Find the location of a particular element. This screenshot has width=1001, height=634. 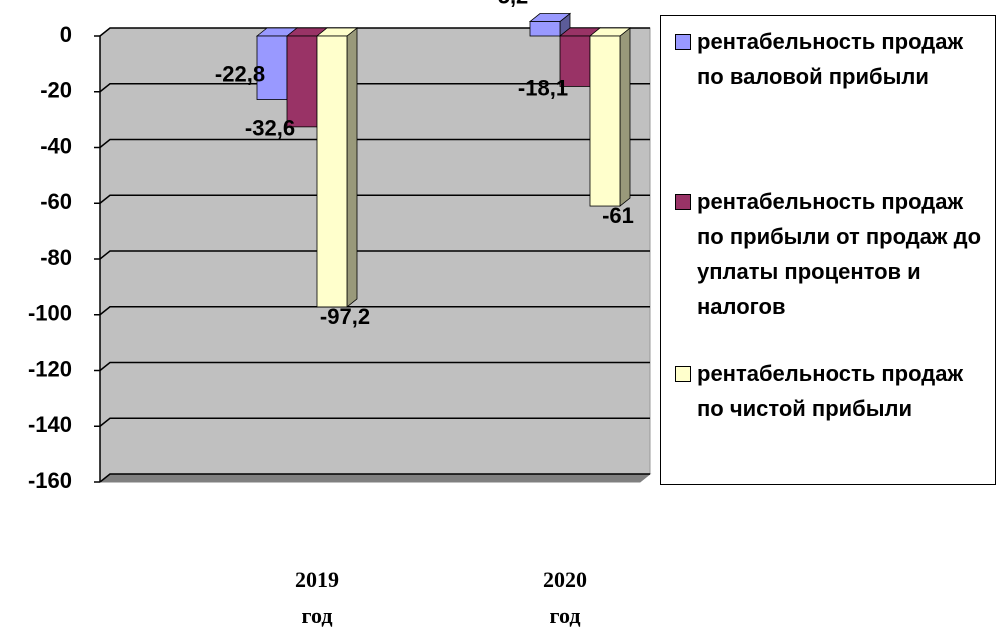

data-label: -18,1 is located at coordinates (543, 87).